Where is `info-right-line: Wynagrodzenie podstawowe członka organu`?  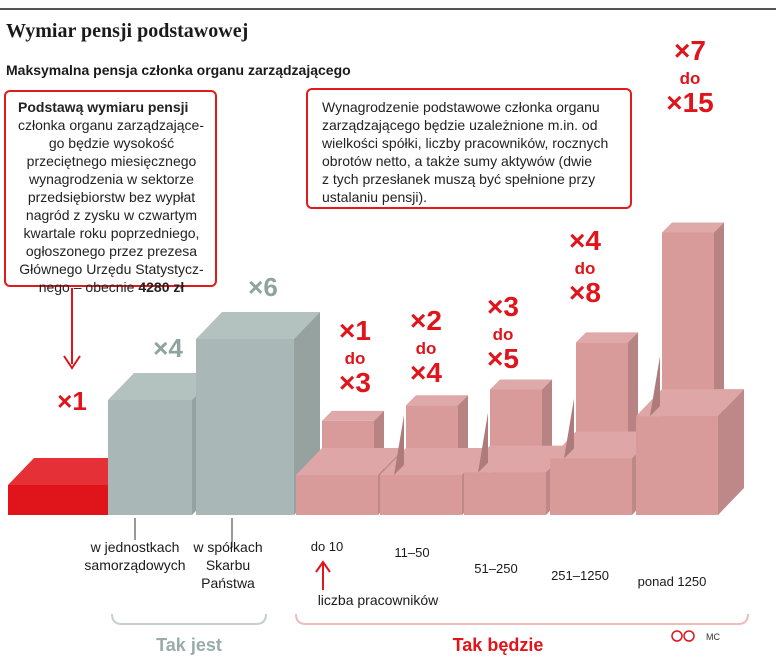
info-right-line: Wynagrodzenie podstawowe członka organu is located at coordinates (461, 107).